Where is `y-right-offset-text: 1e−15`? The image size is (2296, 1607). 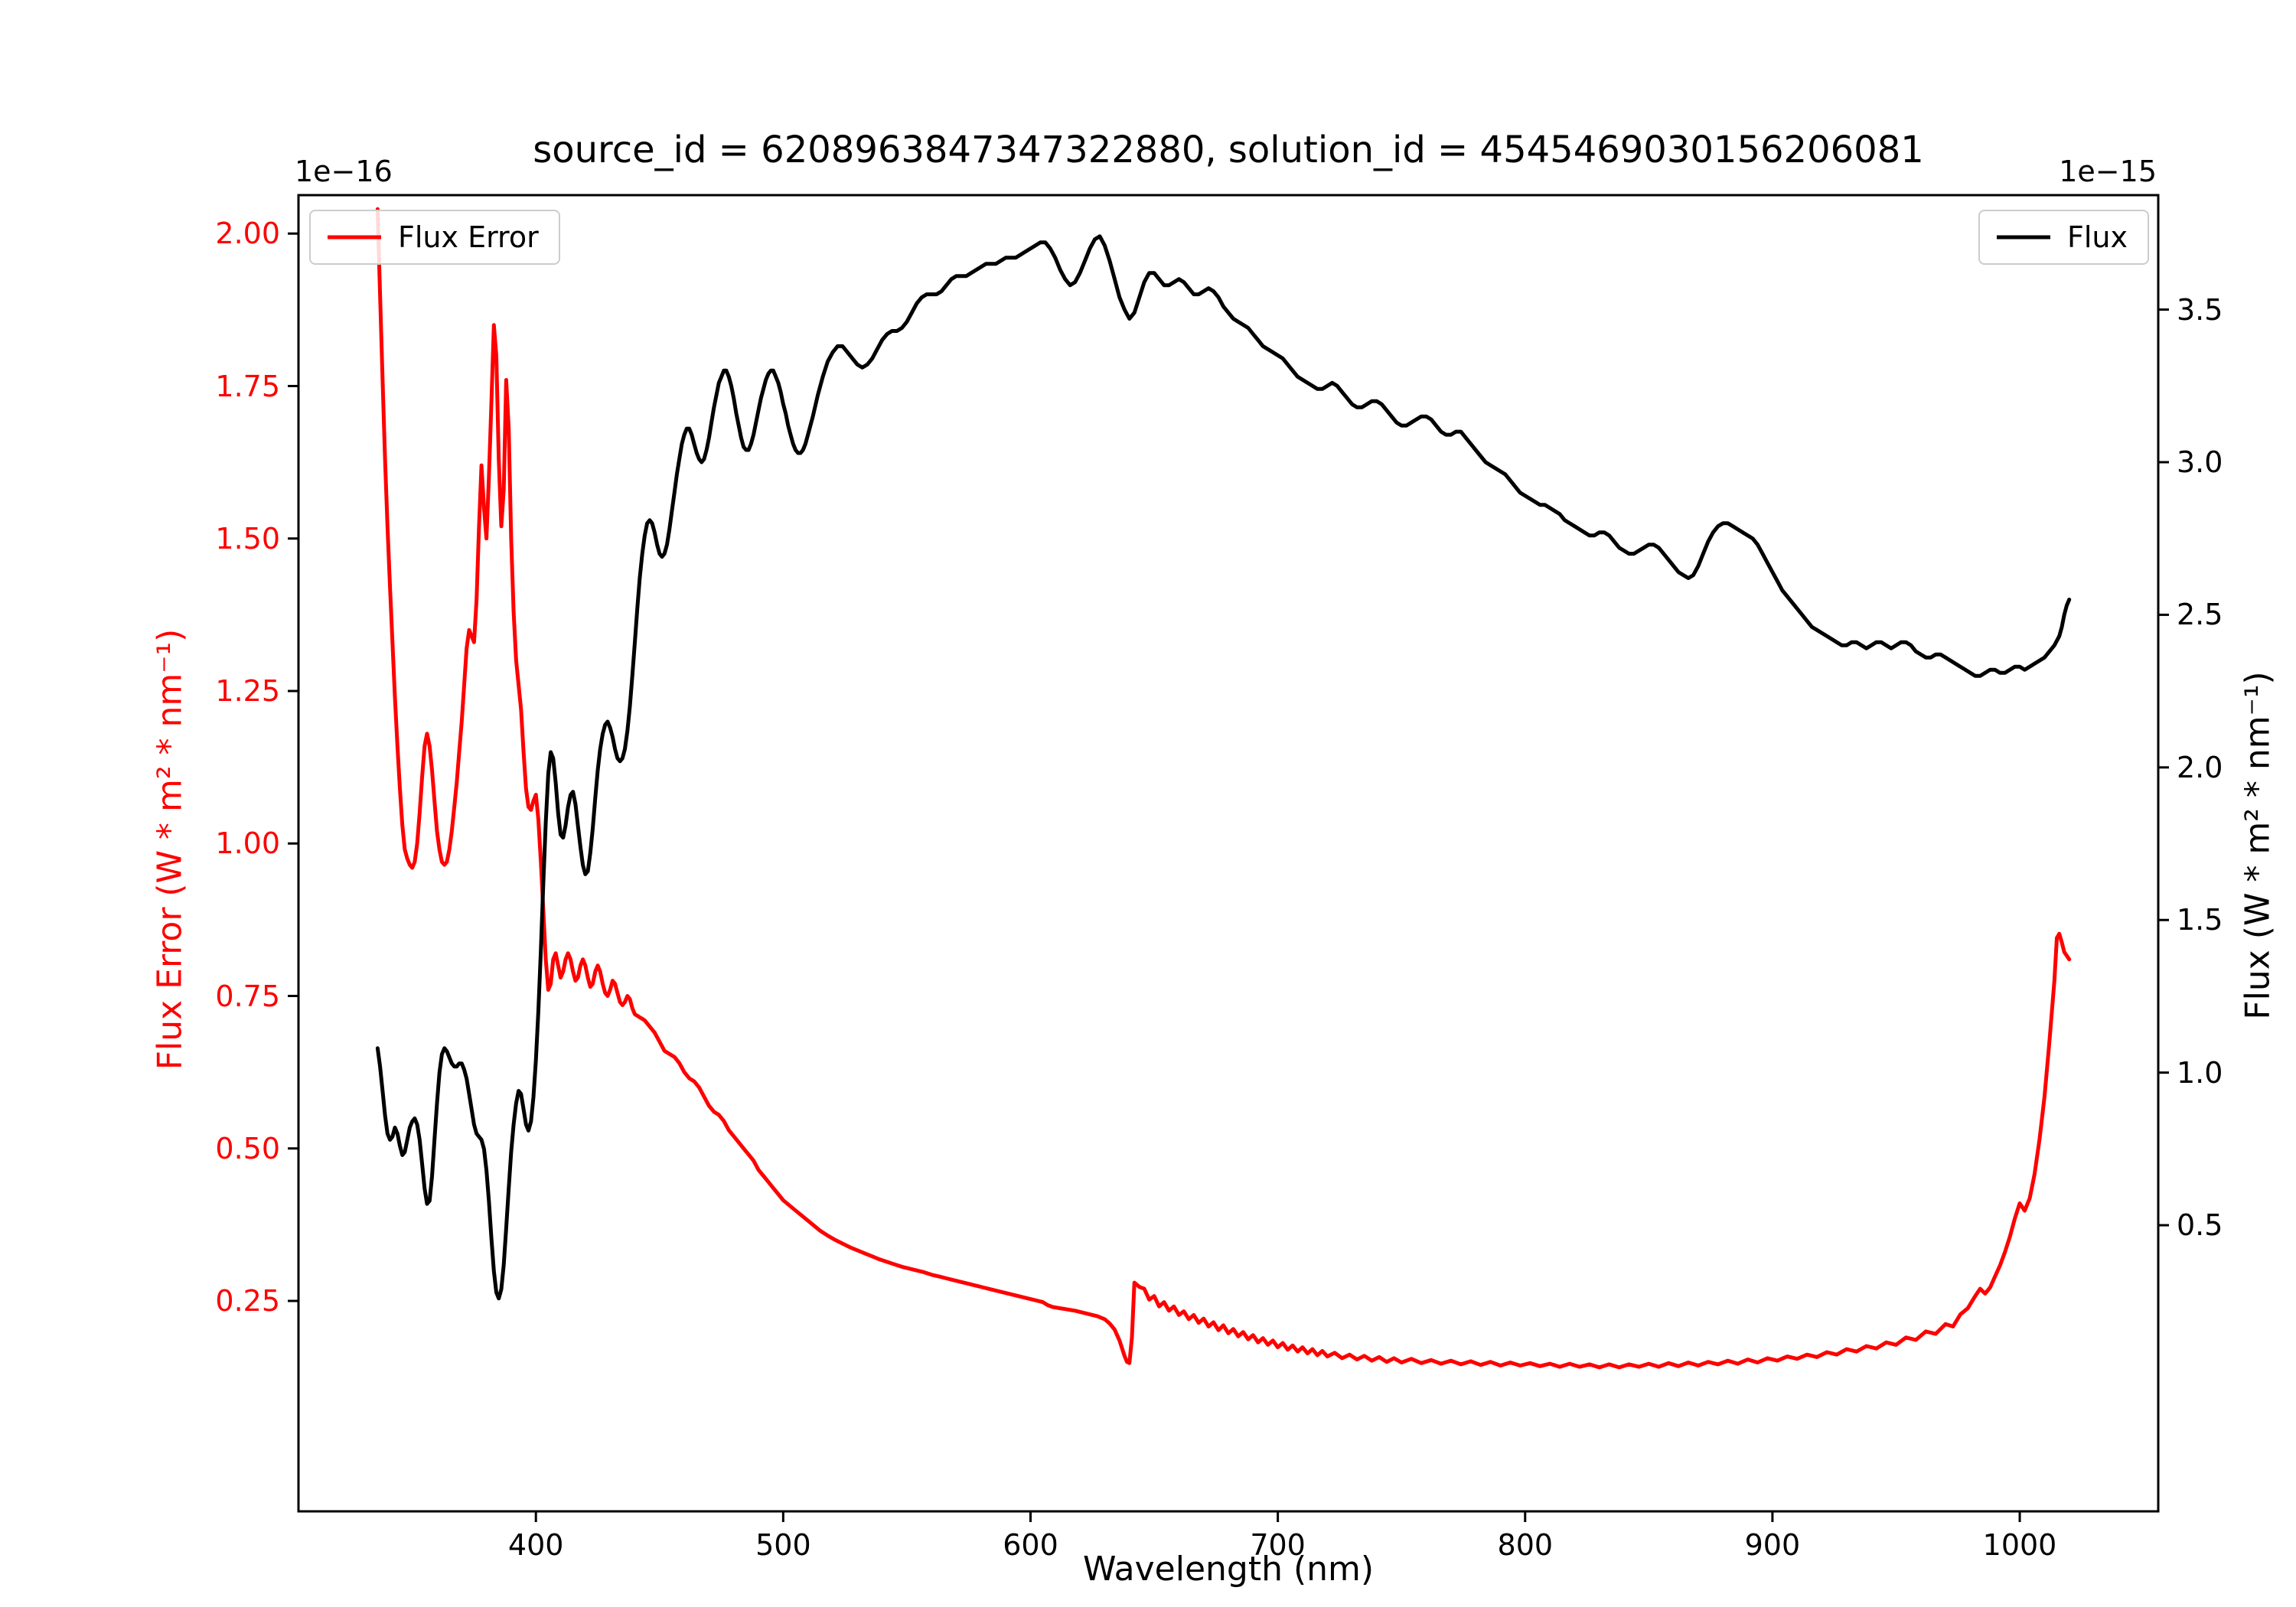 y-right-offset-text: 1e−15 is located at coordinates (2108, 171).